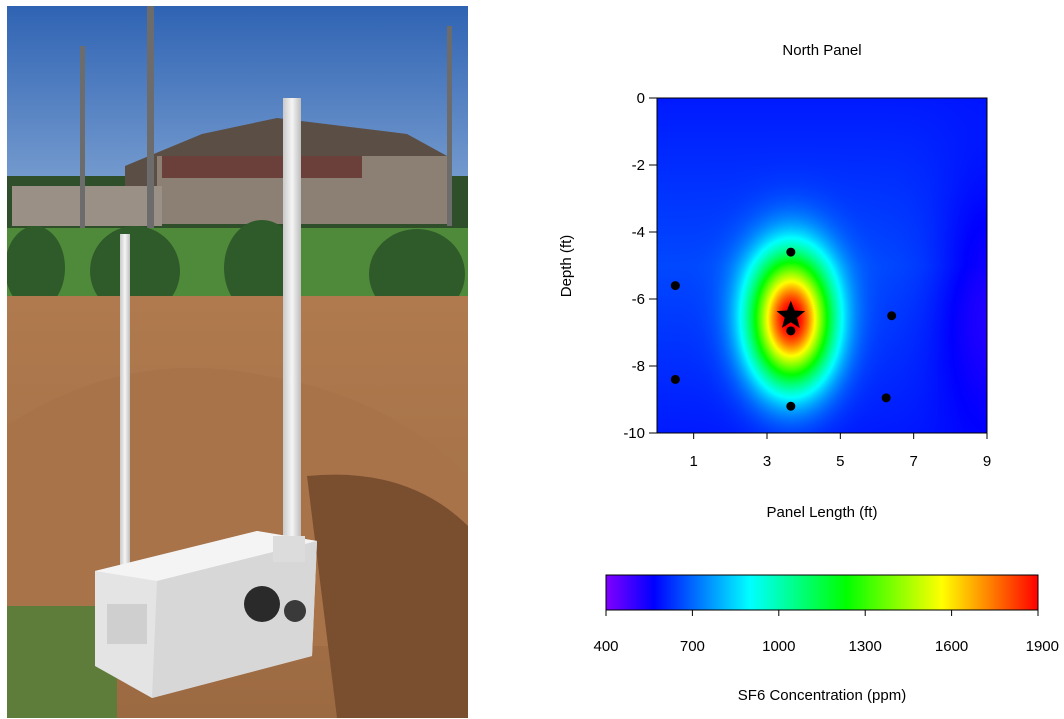 This screenshot has height=719, width=1064. What do you see at coordinates (638, 232) in the screenshot?
I see `y-tick-label: -4` at bounding box center [638, 232].